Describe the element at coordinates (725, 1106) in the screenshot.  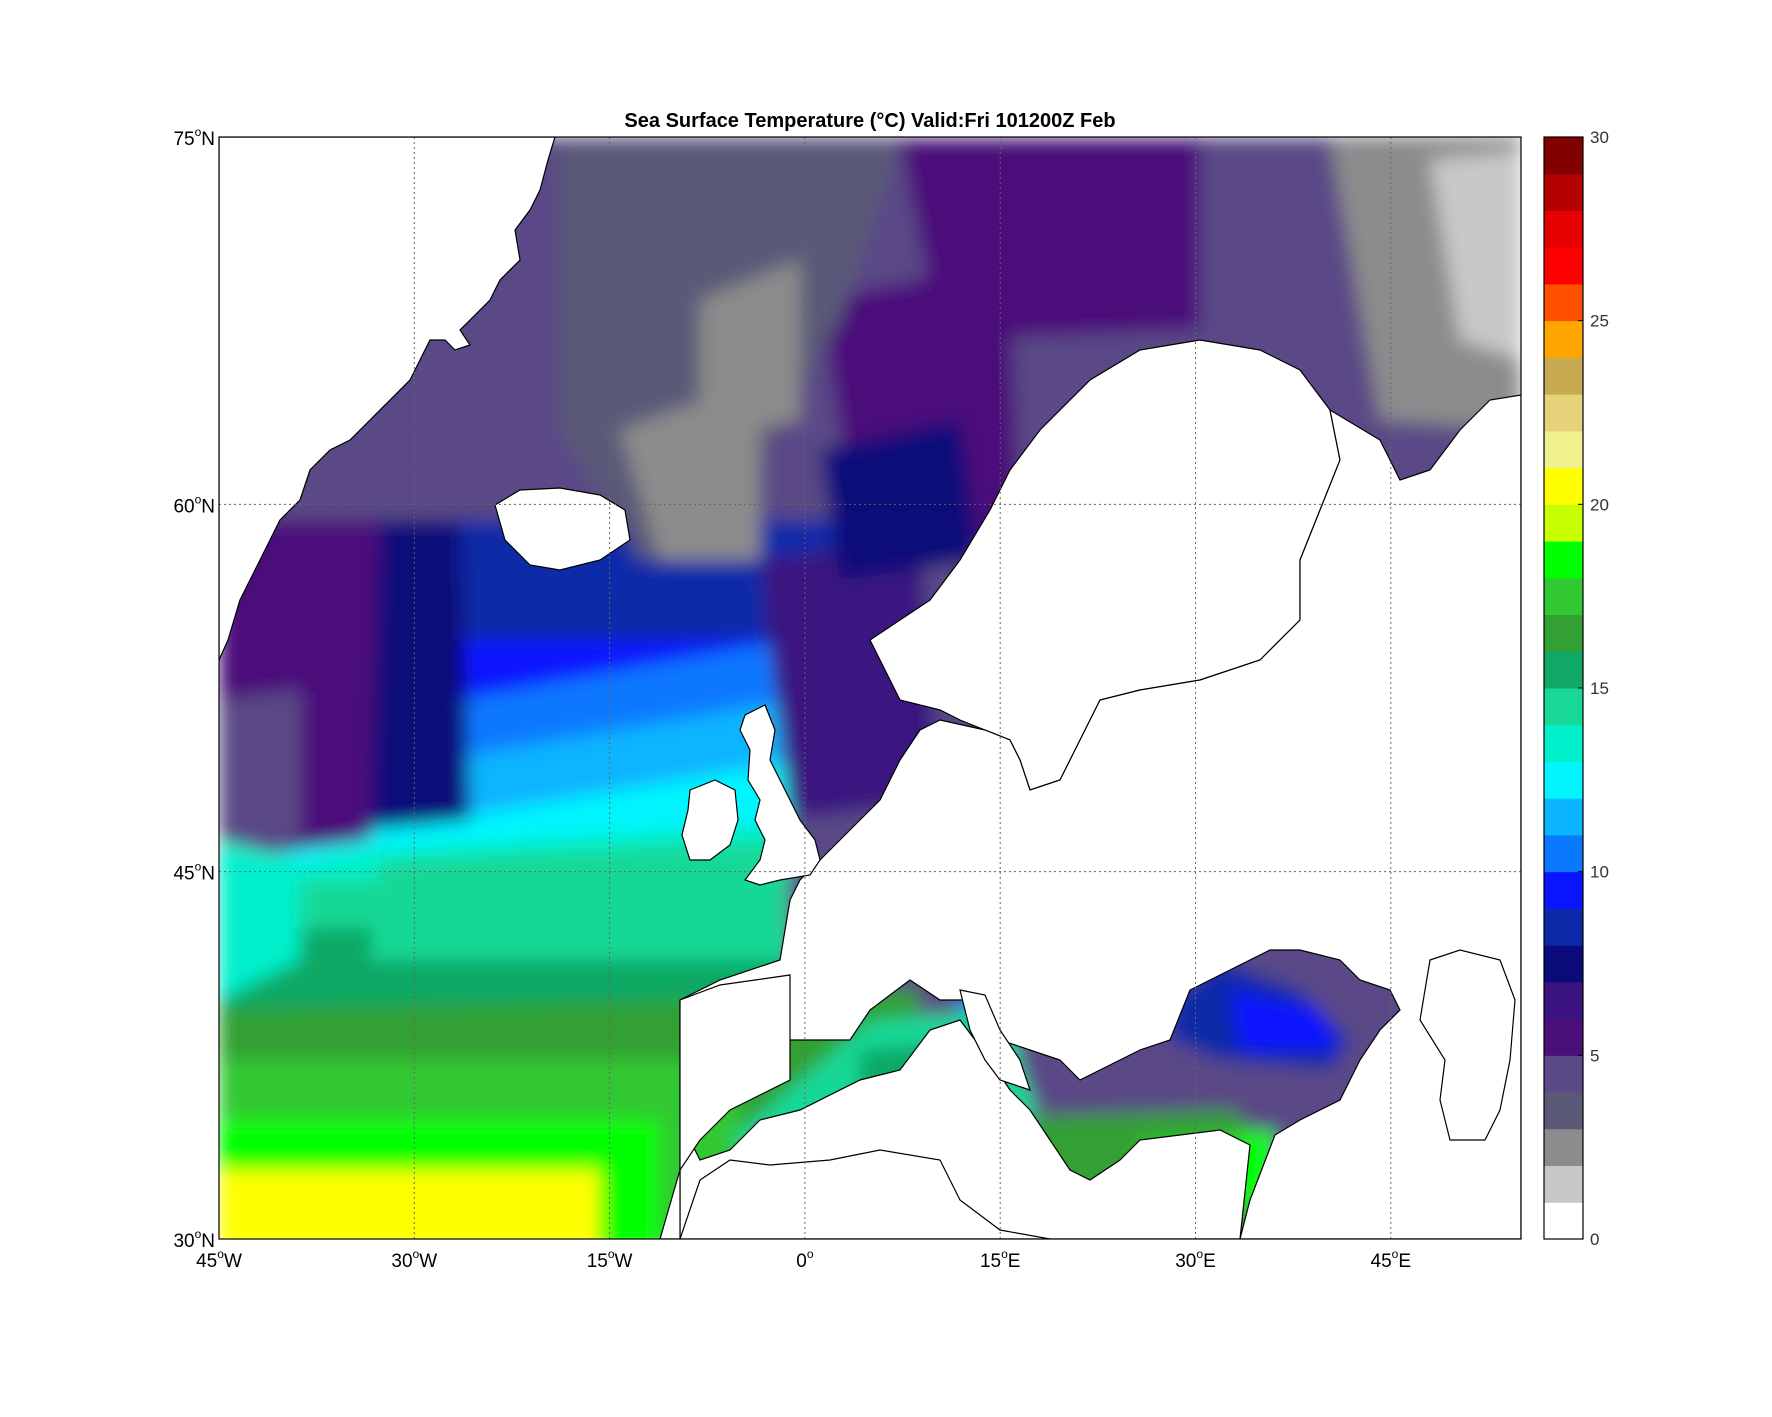
I see `iberia-africa-land` at that location.